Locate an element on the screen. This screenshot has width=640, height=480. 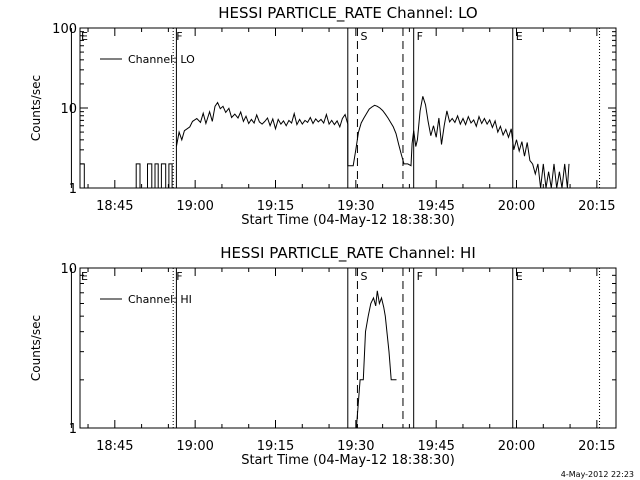
chart-title: HESSI PARTICLE_RATE Channel: HI is located at coordinates (348, 253).